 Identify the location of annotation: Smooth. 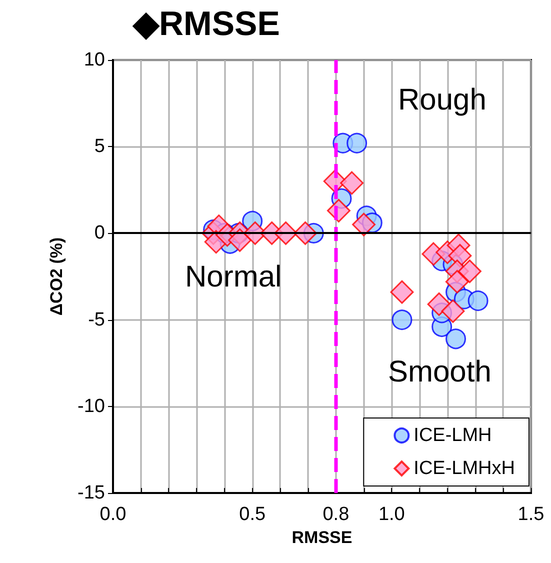
(440, 372).